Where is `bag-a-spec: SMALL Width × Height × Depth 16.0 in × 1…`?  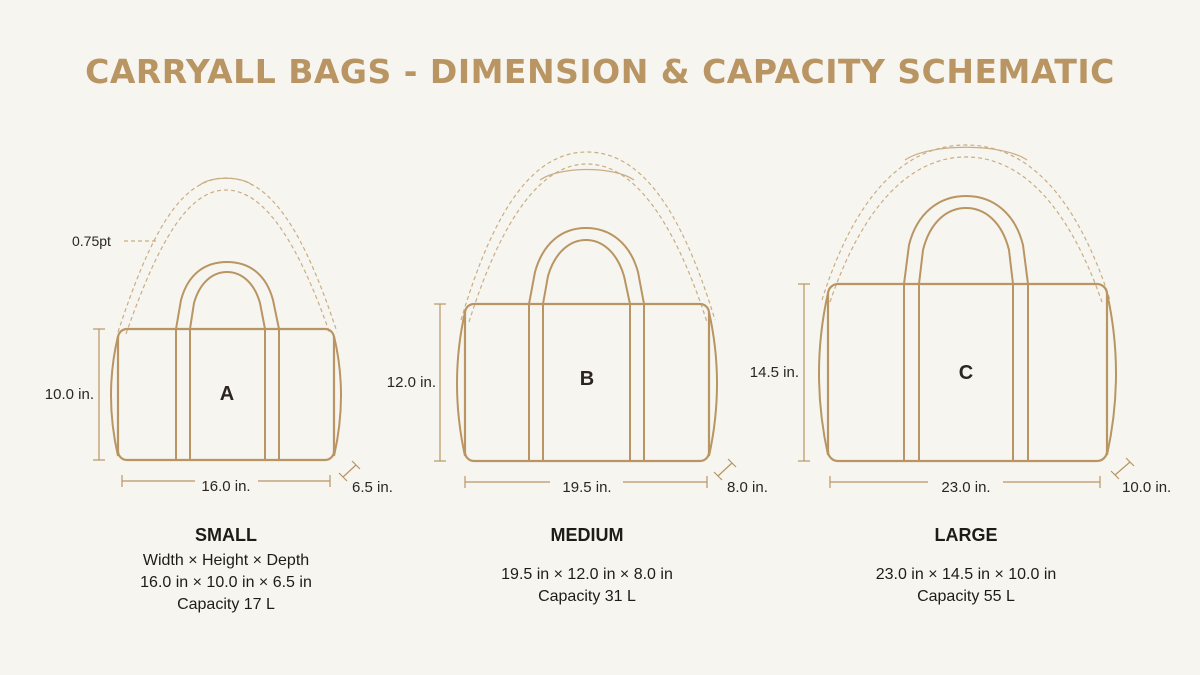 bag-a-spec: SMALL Width × Height × Depth 16.0 in × 1… is located at coordinates (226, 570).